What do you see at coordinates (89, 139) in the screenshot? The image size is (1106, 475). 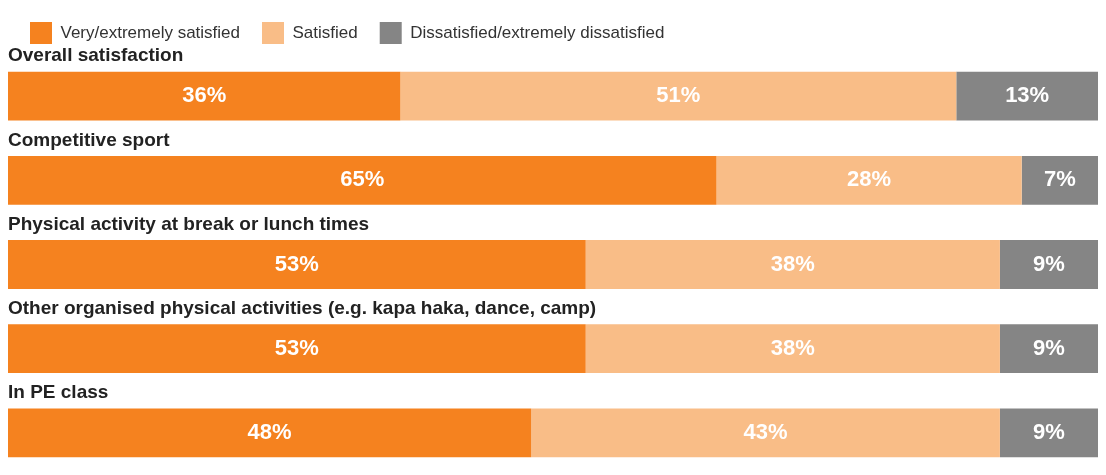 I see `y-tick-label: Competitive sport` at bounding box center [89, 139].